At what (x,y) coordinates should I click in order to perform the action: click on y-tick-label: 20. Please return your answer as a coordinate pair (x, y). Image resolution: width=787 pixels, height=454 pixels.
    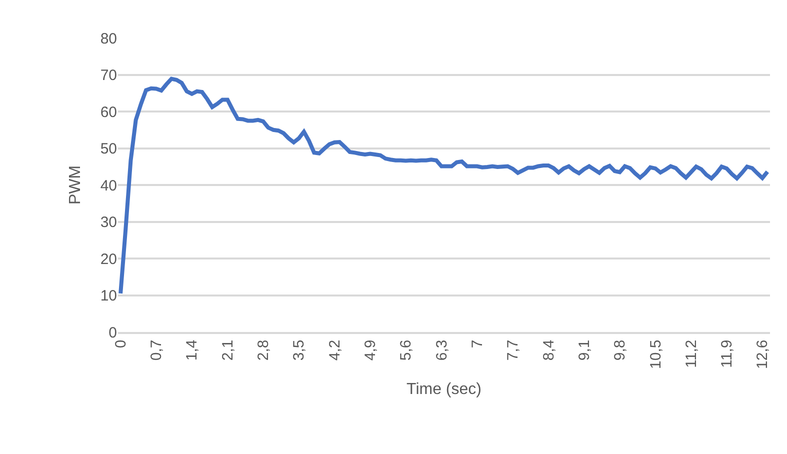
    Looking at the image, I should click on (108, 259).